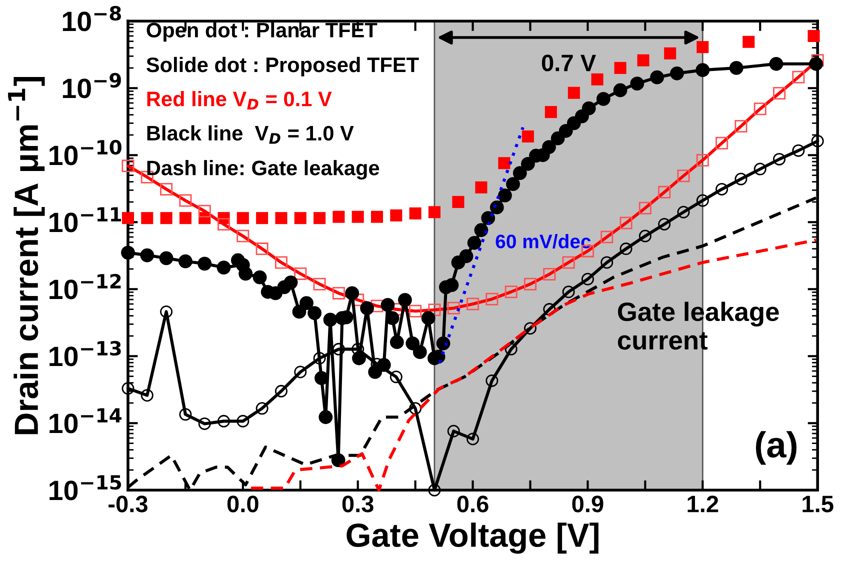 The height and width of the screenshot is (587, 842). What do you see at coordinates (818, 504) in the screenshot?
I see `x-tick-label: 1.5` at bounding box center [818, 504].